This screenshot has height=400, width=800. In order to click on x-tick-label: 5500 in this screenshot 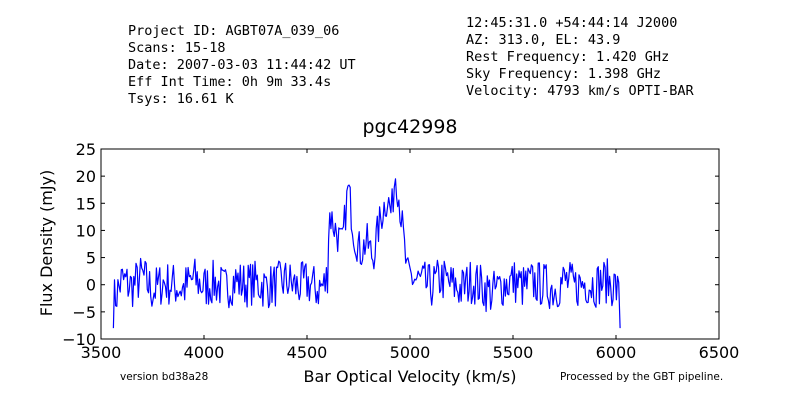, I will do `click(513, 352)`.